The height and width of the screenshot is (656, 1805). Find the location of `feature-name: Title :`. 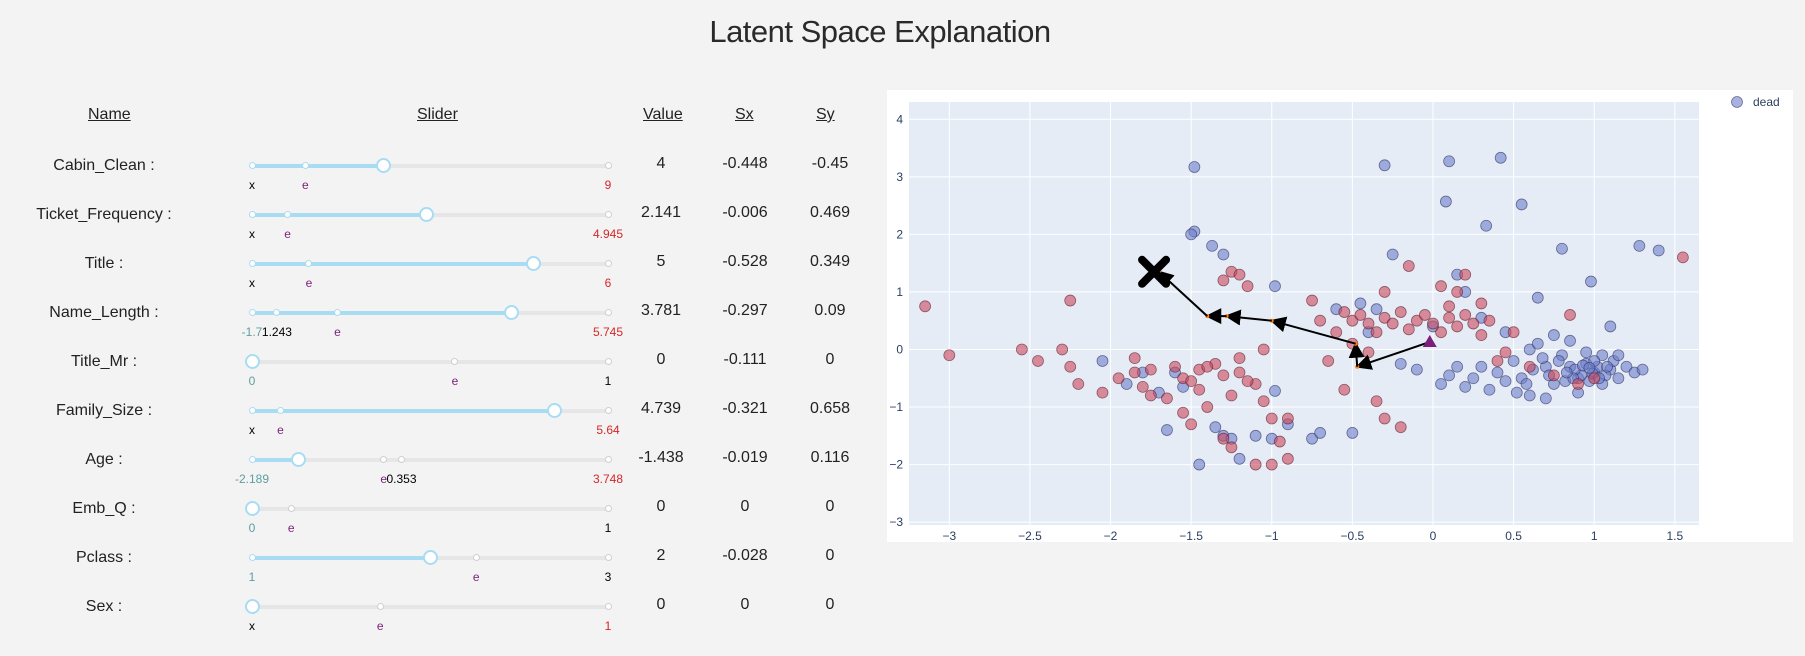

feature-name: Title : is located at coordinates (104, 263).